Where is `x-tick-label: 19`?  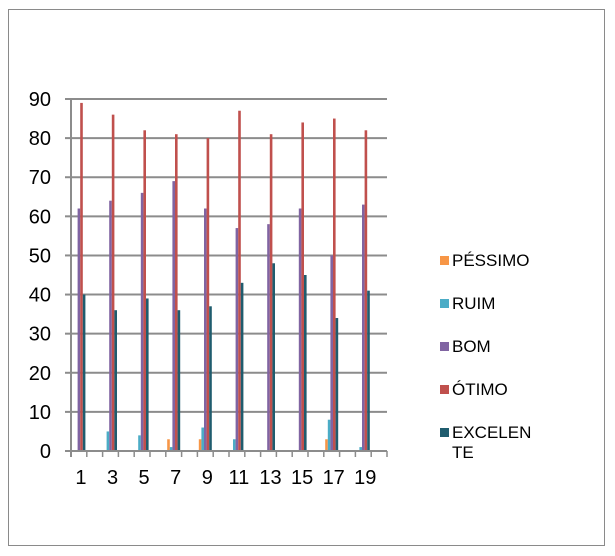 x-tick-label: 19 is located at coordinates (365, 478).